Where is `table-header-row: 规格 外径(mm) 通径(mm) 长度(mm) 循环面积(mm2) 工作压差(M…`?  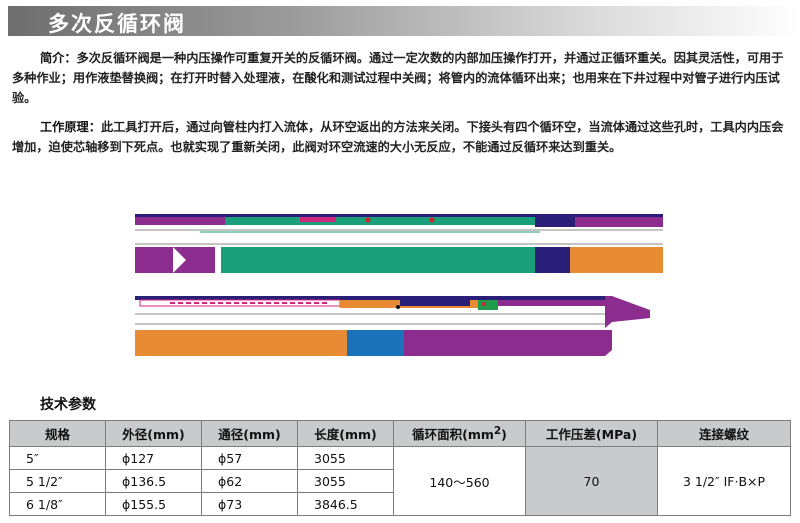 table-header-row: 规格 外径(mm) 通径(mm) 长度(mm) 循环面积(mm2) 工作压差(M… is located at coordinates (400, 433).